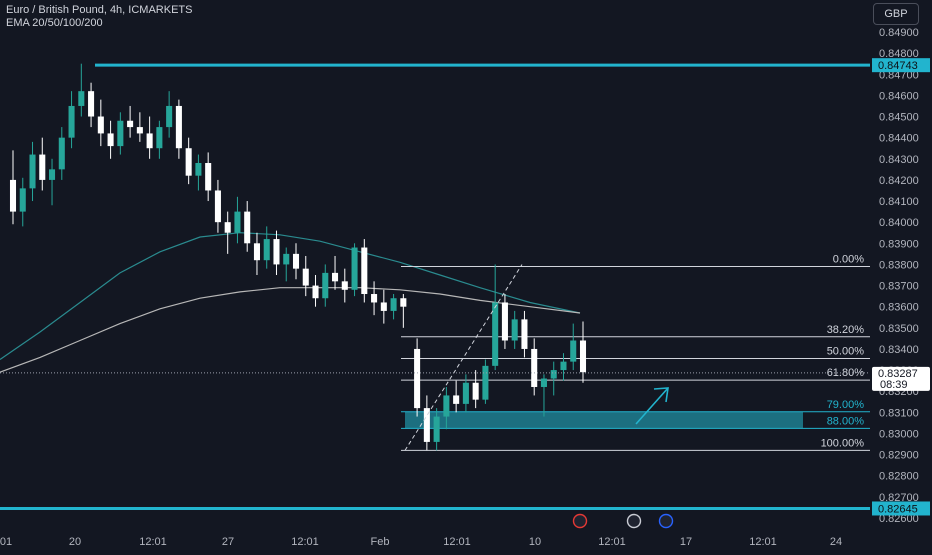  What do you see at coordinates (899, 118) in the screenshot?
I see `y-tick-label: 0.84500` at bounding box center [899, 118].